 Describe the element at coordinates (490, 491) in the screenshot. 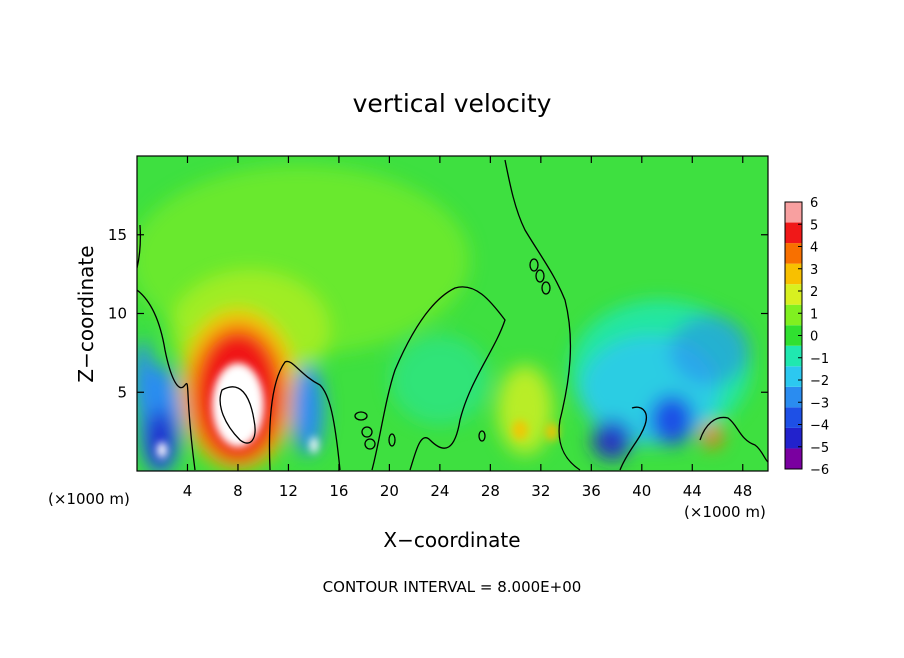

I see `x-tick-label: 28` at that location.